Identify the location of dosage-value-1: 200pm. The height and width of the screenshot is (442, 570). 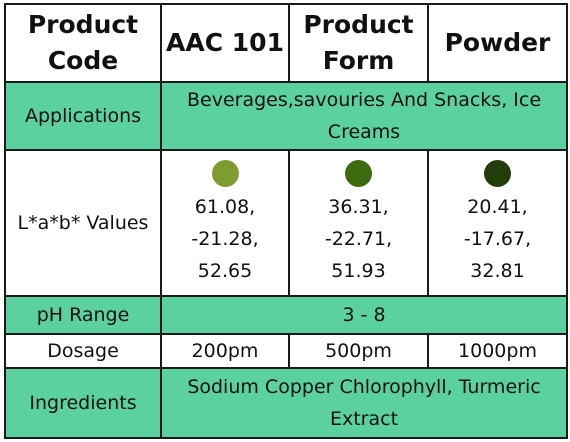
(225, 351).